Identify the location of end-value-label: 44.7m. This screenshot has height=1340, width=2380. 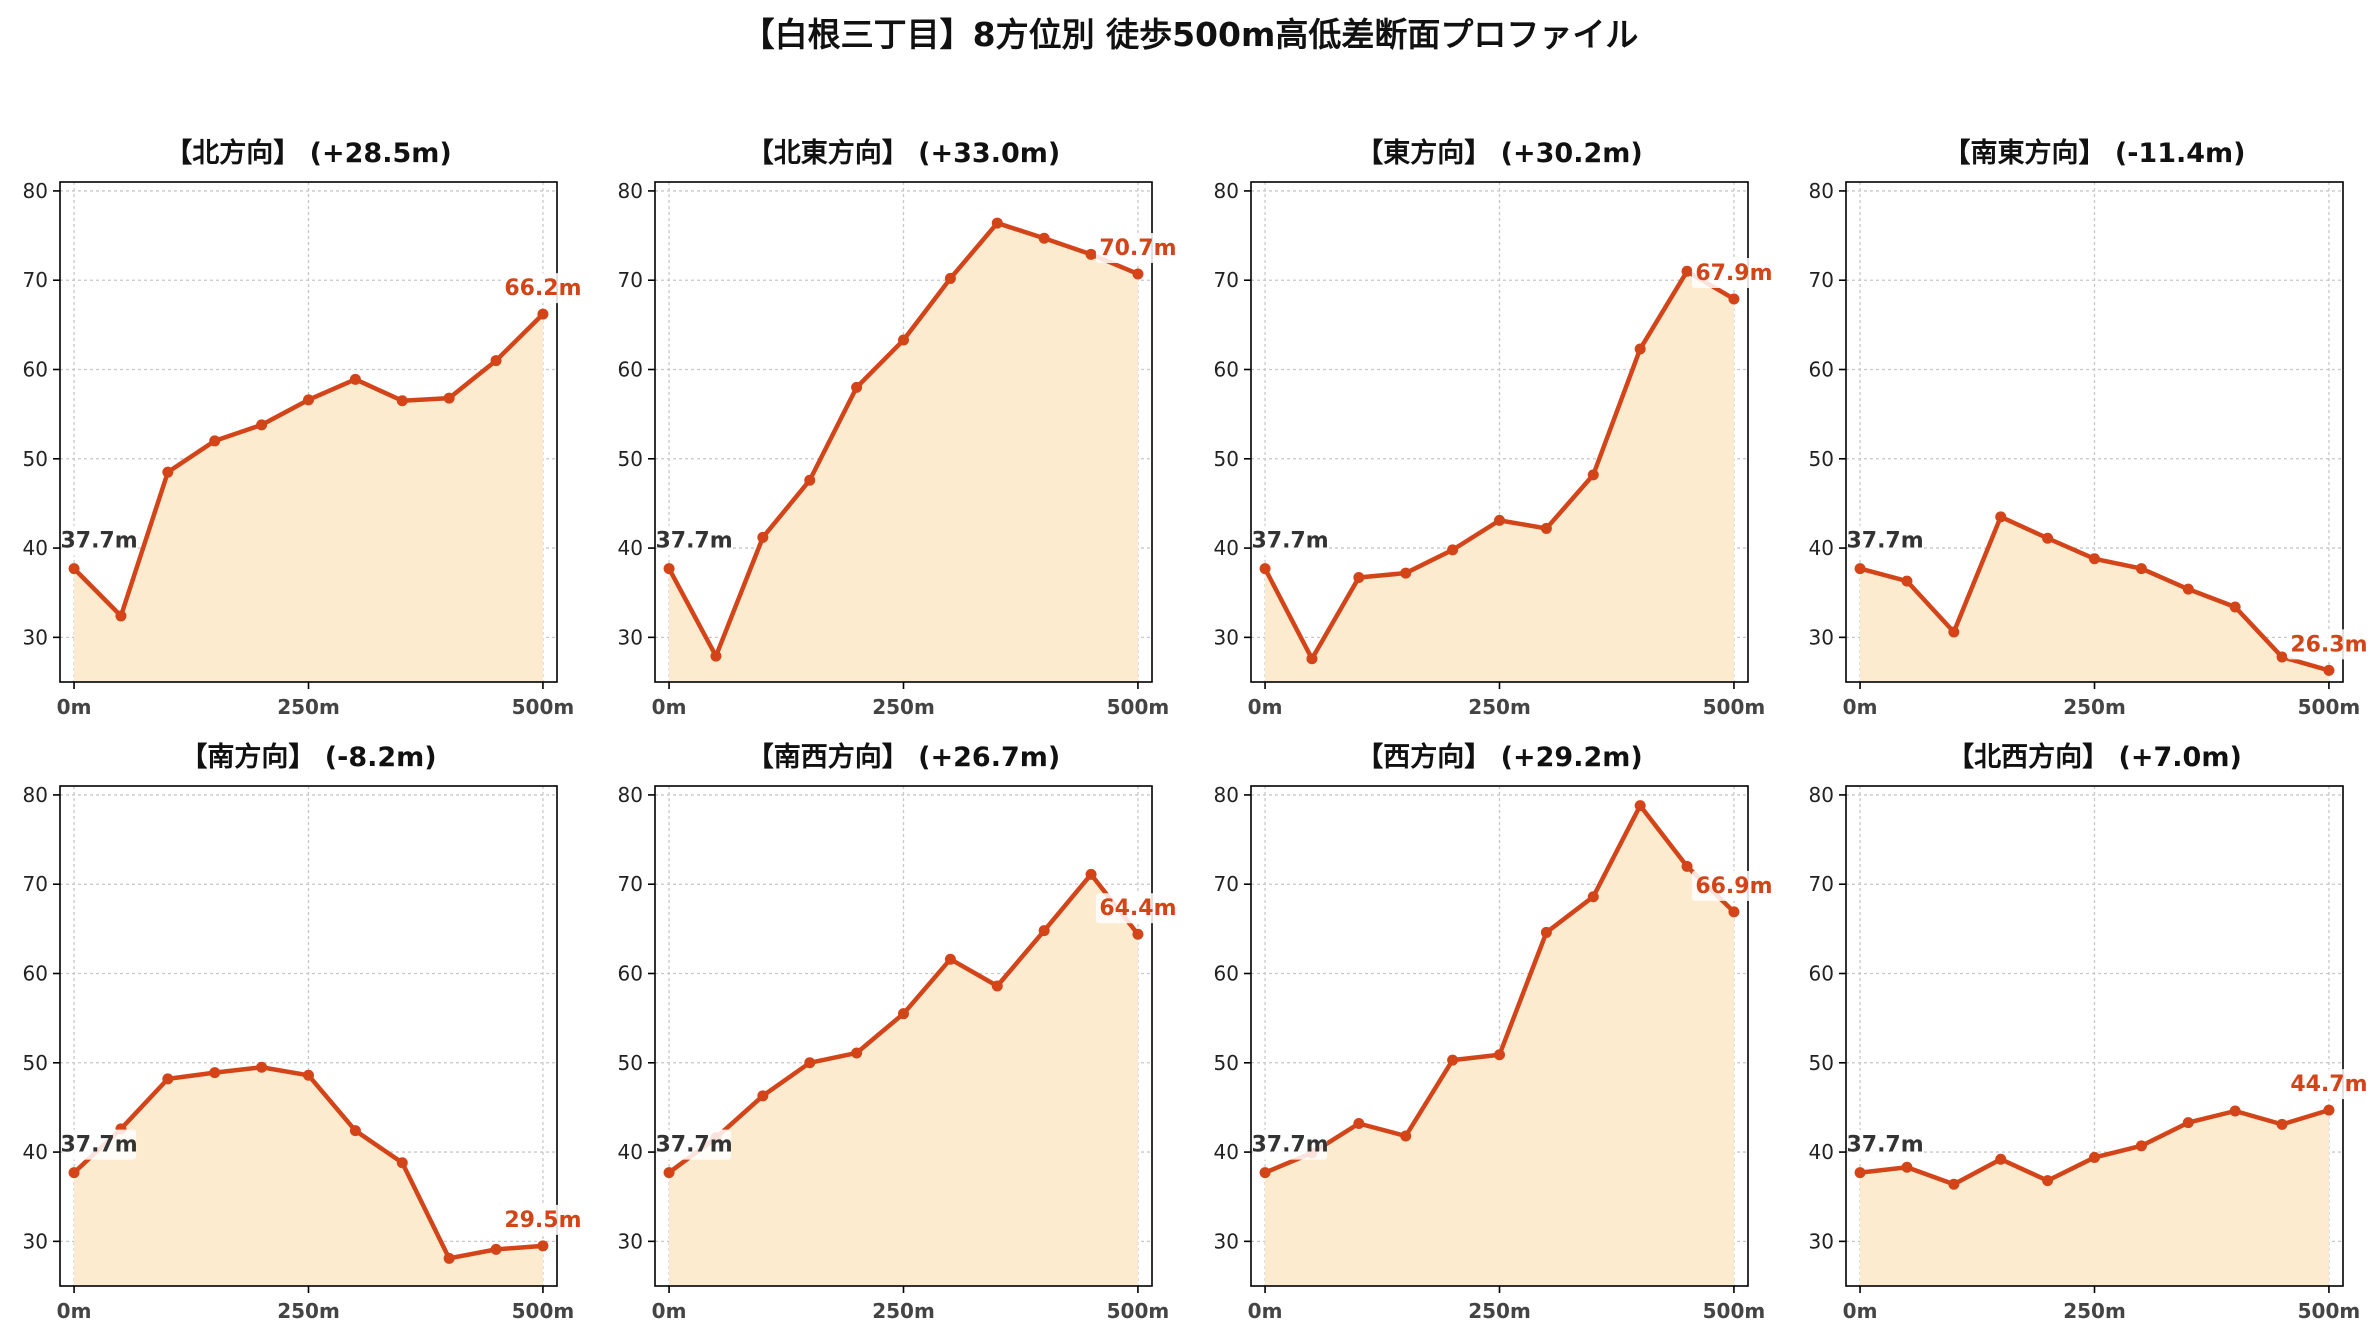
(2328, 1084).